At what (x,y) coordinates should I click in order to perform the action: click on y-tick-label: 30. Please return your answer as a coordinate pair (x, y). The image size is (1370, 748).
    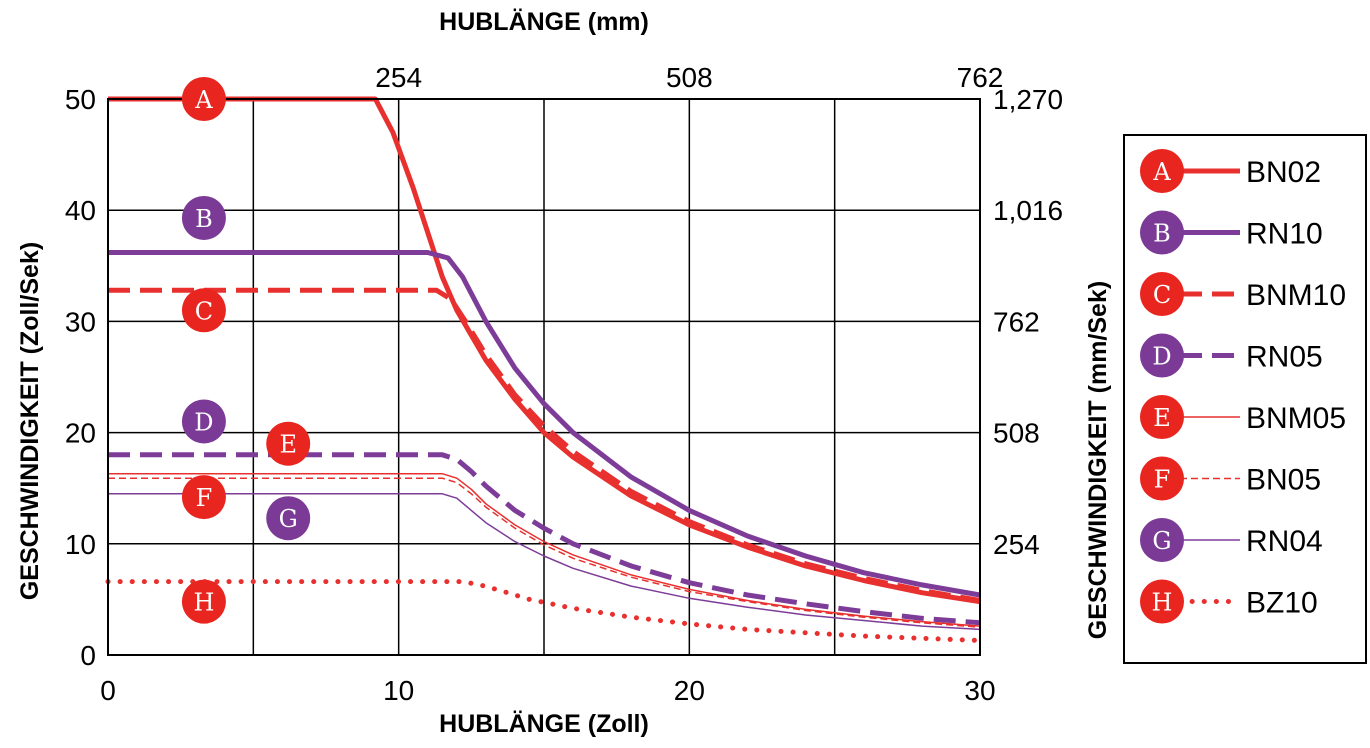
    Looking at the image, I should click on (80, 321).